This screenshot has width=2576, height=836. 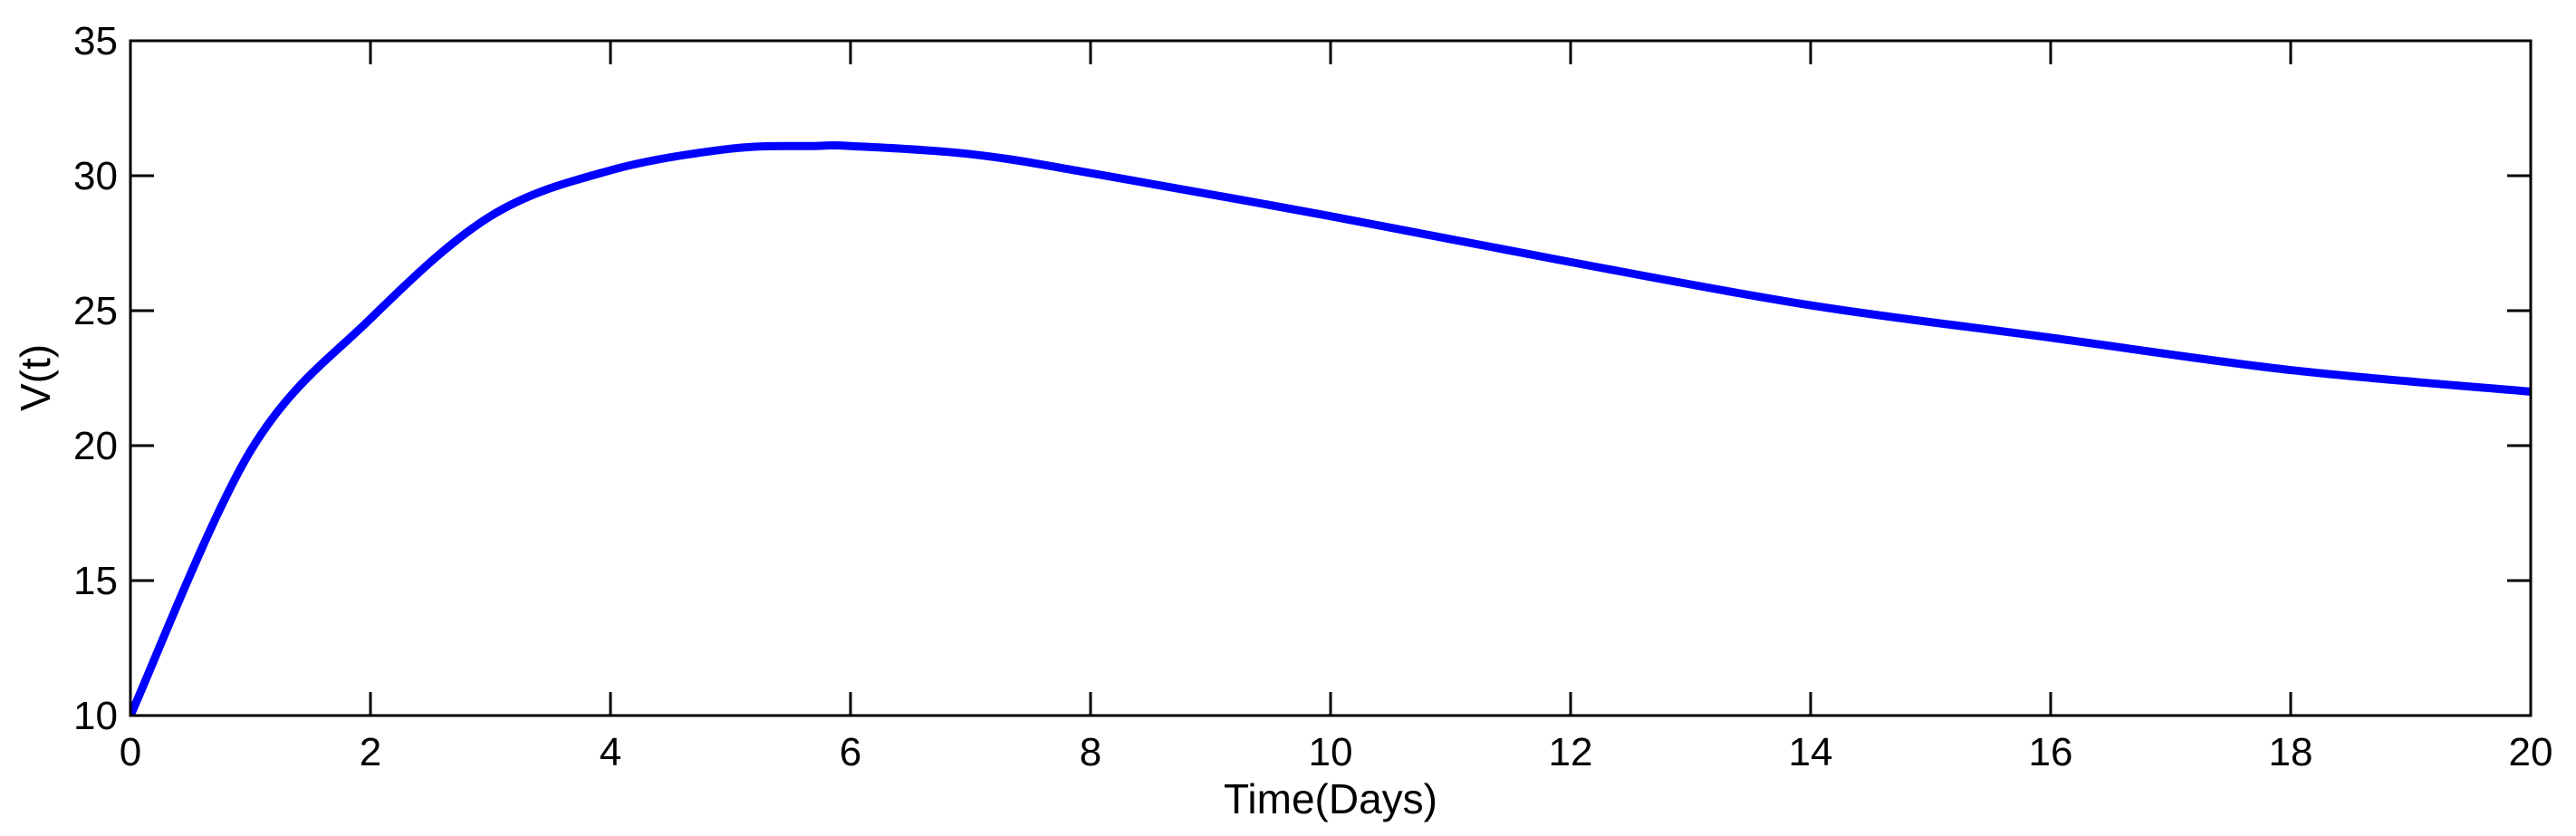 I want to click on x-tick-label: 0, so click(x=130, y=752).